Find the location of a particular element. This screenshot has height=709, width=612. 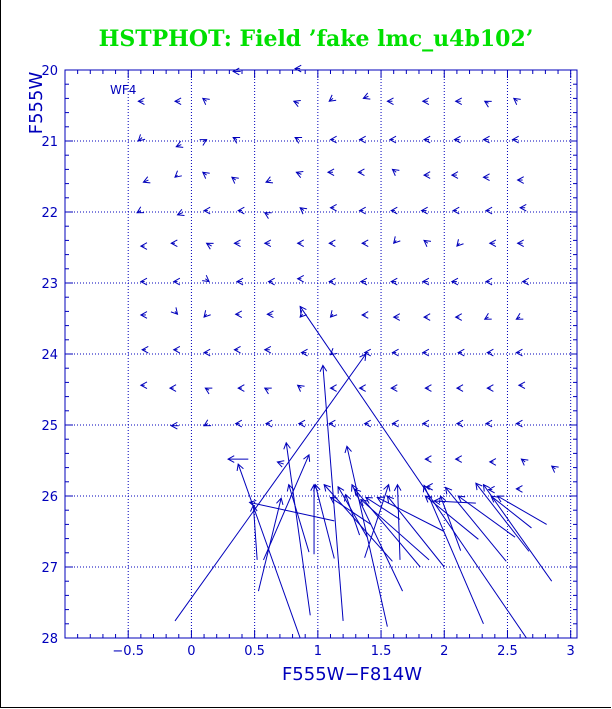

x-tick-label: 2.5 is located at coordinates (507, 651).